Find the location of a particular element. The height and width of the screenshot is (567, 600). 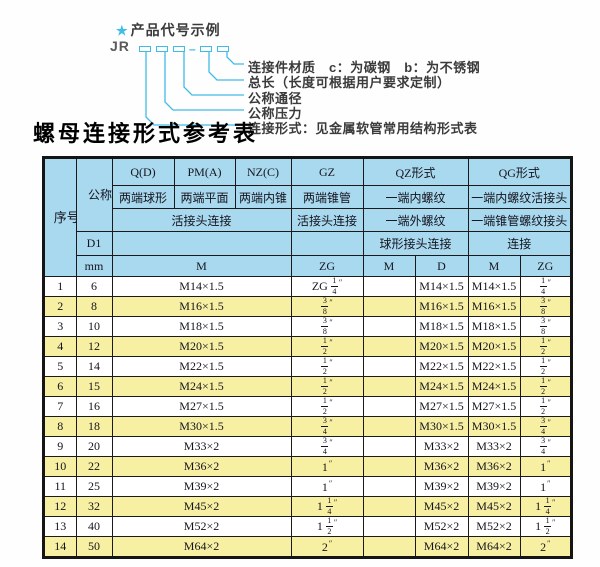

header-ends-pma: 两端平面 is located at coordinates (204, 197).